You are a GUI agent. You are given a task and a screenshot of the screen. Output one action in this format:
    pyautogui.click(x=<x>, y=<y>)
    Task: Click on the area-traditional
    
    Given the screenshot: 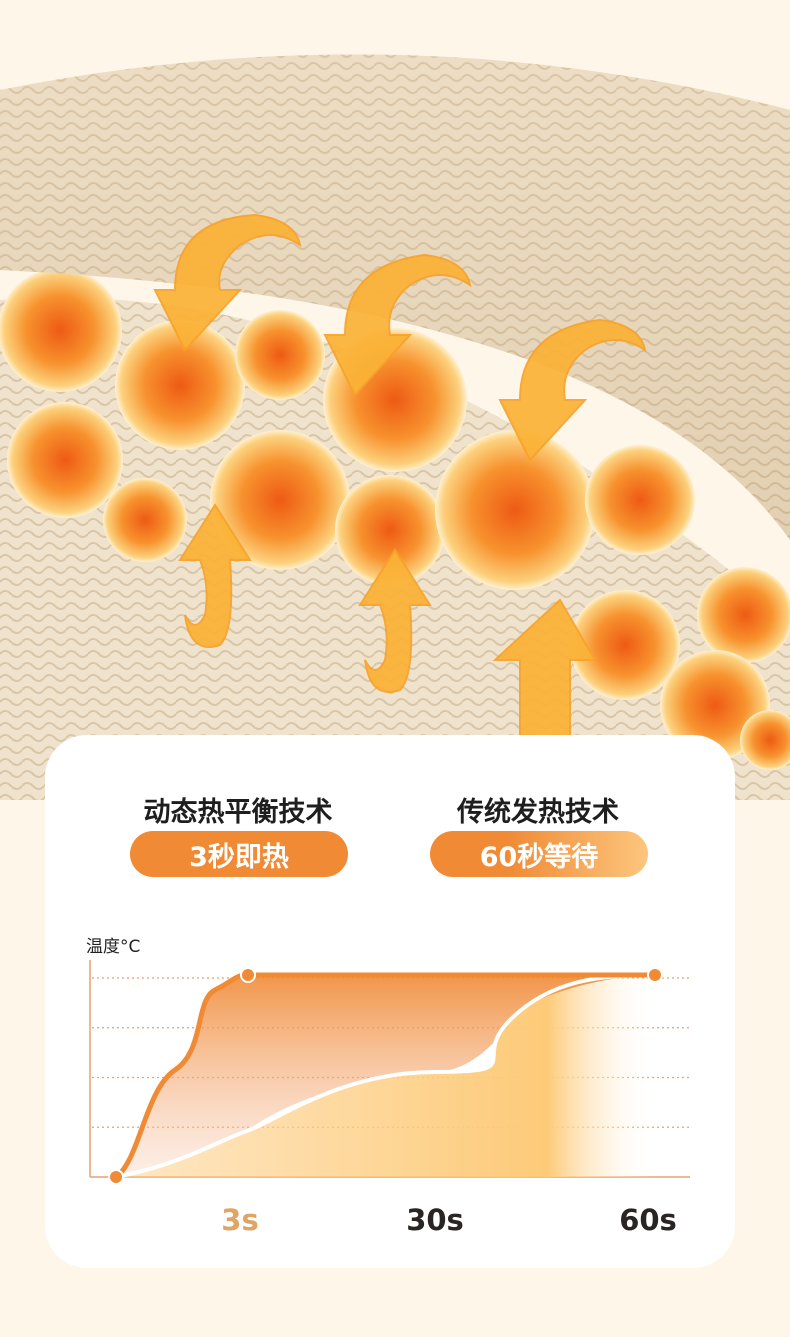 What is the action you would take?
    pyautogui.click(x=385, y=1076)
    